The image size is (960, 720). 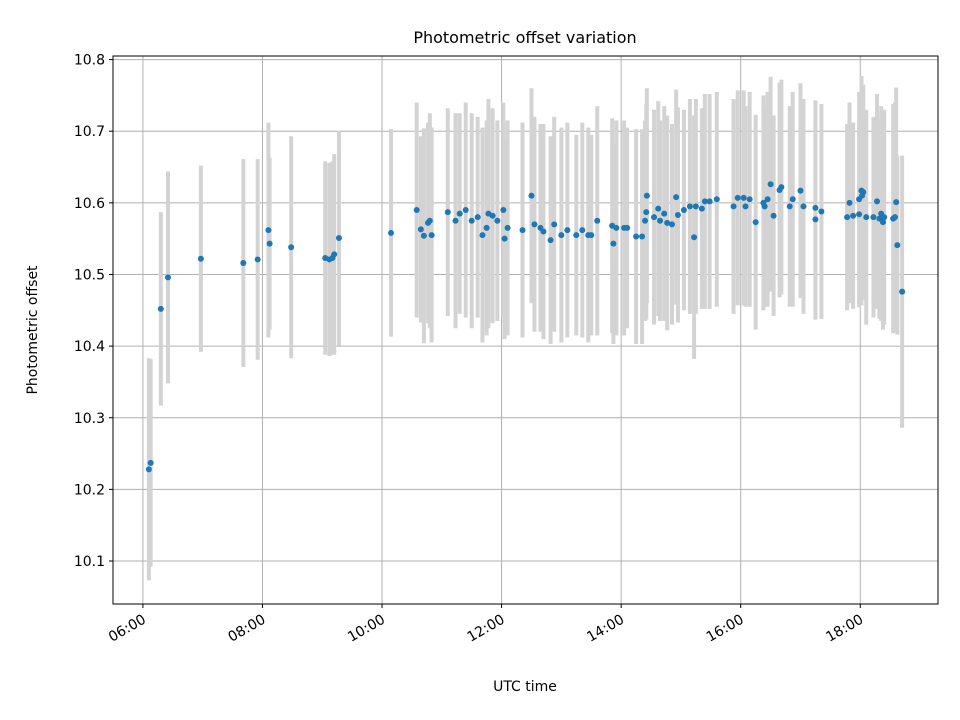 What do you see at coordinates (725, 629) in the screenshot?
I see `x-tick-label: 16:00` at bounding box center [725, 629].